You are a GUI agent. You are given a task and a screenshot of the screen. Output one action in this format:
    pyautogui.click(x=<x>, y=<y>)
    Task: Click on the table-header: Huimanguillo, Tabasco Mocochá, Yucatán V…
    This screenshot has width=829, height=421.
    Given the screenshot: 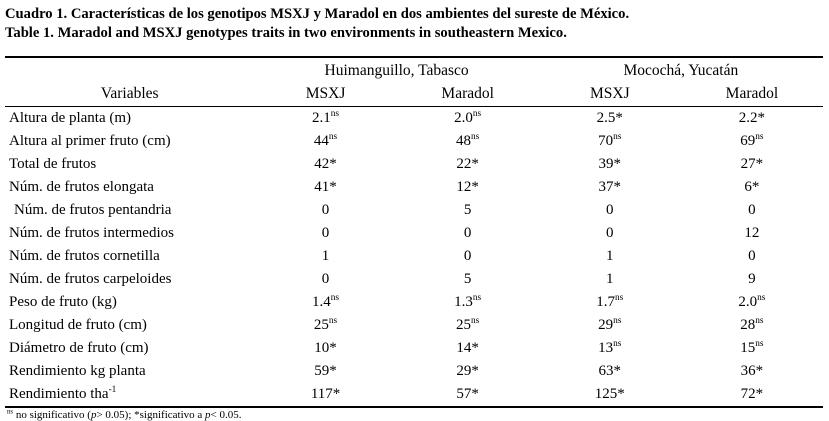 What is the action you would take?
    pyautogui.click(x=414, y=81)
    